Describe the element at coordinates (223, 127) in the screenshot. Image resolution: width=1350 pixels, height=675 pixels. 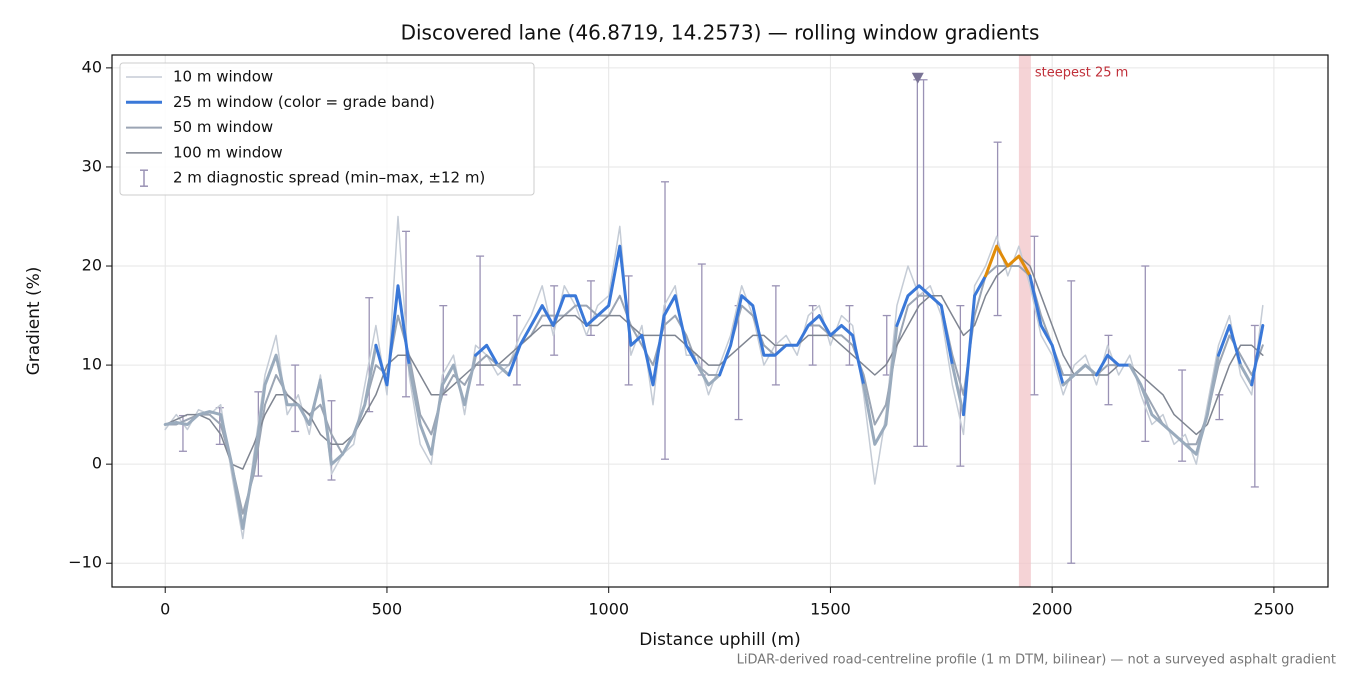
I see `legend-label: 50 m window` at that location.